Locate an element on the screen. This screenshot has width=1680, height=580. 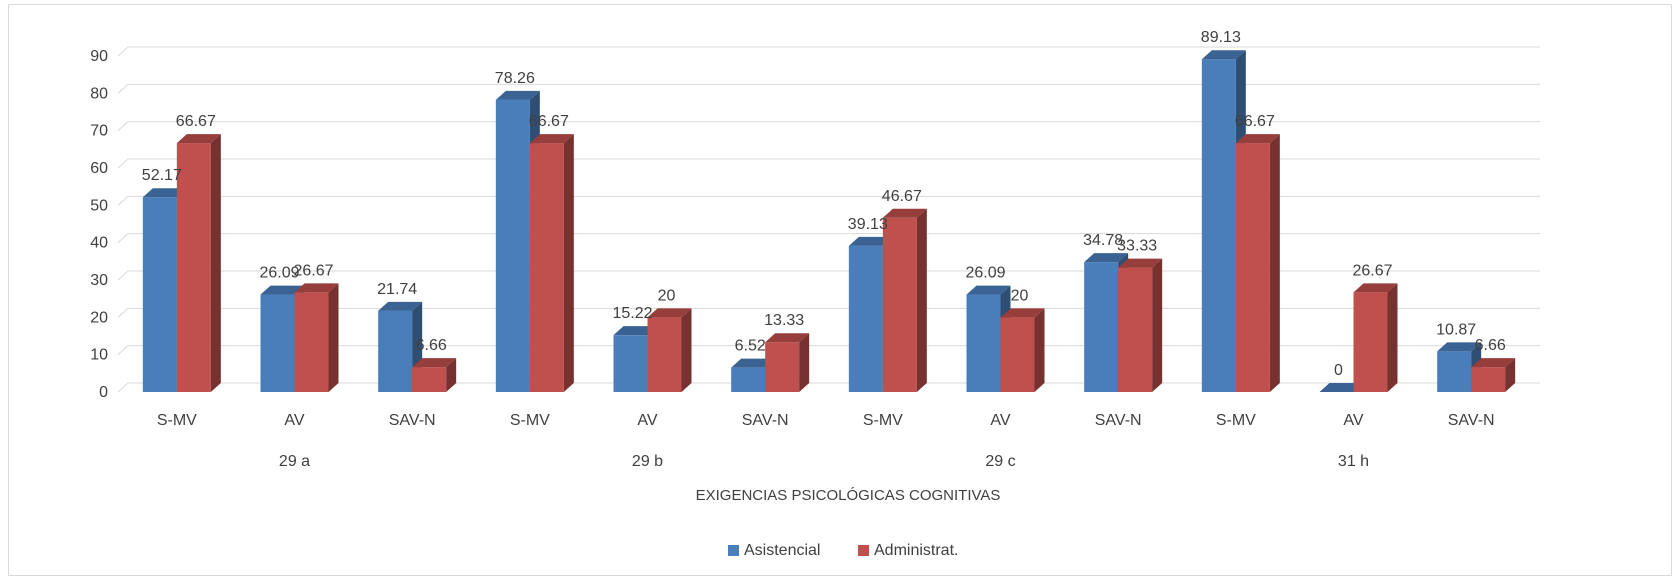
data-label: 0 is located at coordinates (1338, 370).